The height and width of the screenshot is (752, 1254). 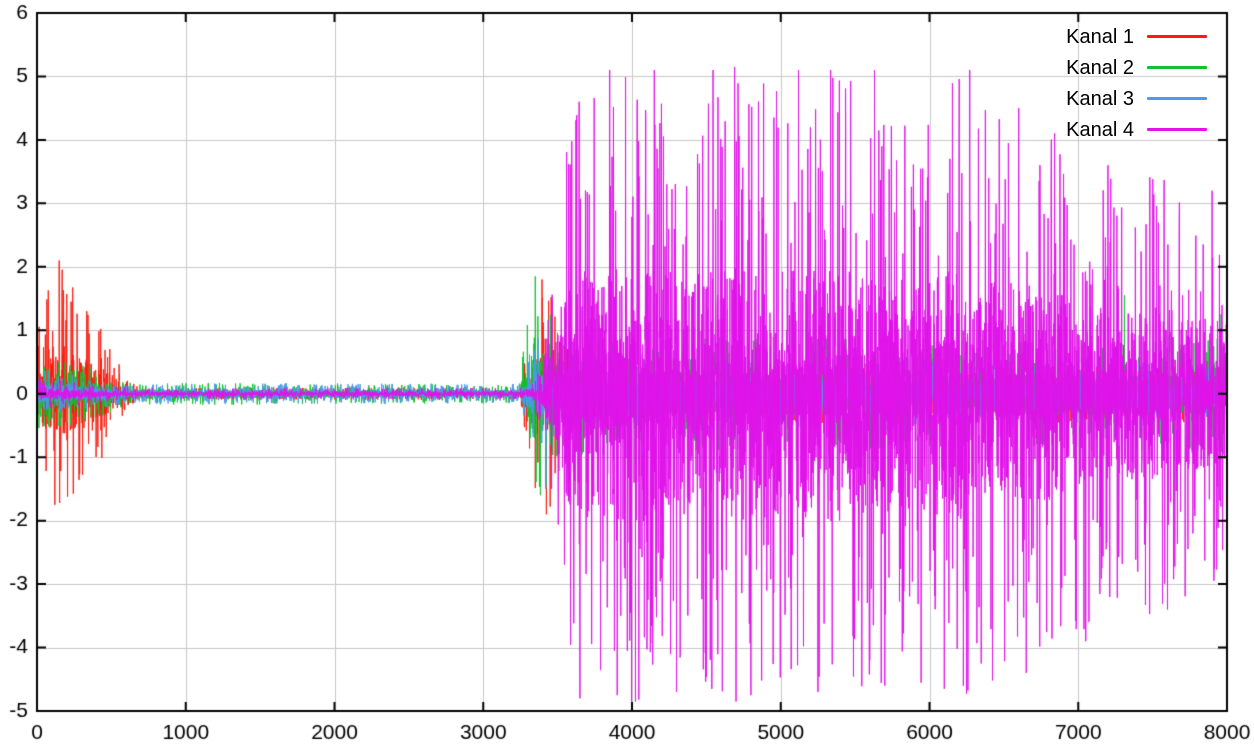 What do you see at coordinates (1136, 129) in the screenshot?
I see `legend-item: Kanal 4` at bounding box center [1136, 129].